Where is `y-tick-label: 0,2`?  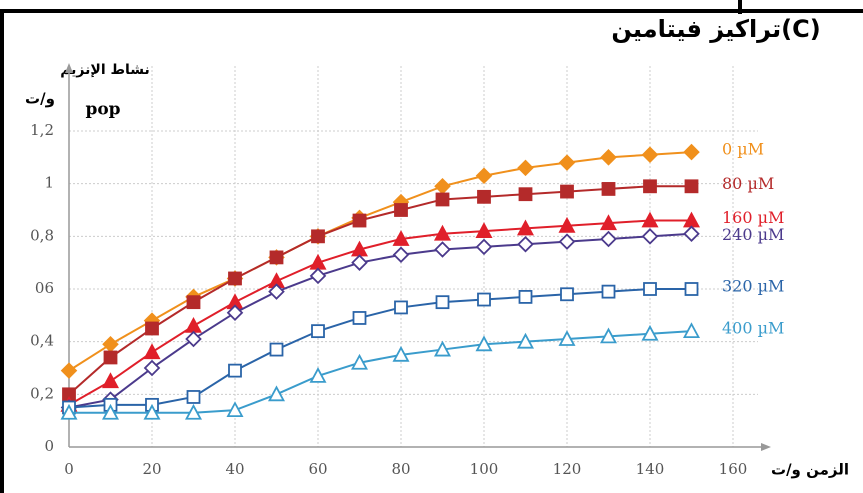
y-tick-label: 0,2 is located at coordinates (42, 393).